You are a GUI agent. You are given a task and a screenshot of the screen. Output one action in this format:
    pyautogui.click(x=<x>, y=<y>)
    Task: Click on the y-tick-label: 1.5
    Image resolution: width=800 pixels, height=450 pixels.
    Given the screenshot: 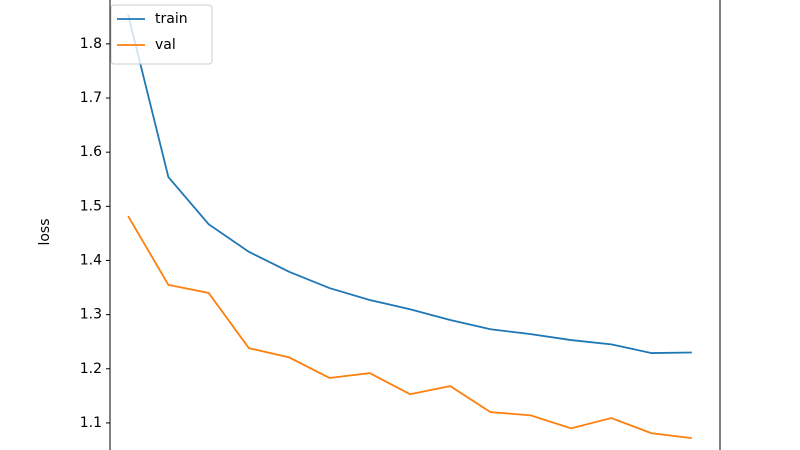 What is the action you would take?
    pyautogui.click(x=91, y=206)
    